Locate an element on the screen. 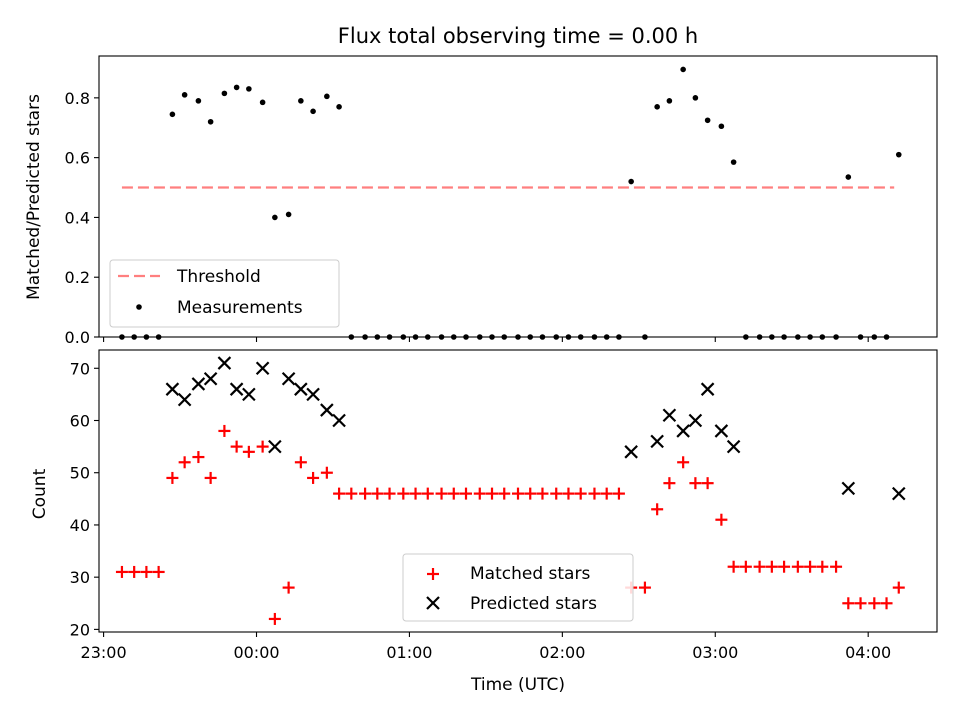 Image resolution: width=960 pixels, height=724 pixels. bottom-xtick-label: 04:00 is located at coordinates (868, 652).